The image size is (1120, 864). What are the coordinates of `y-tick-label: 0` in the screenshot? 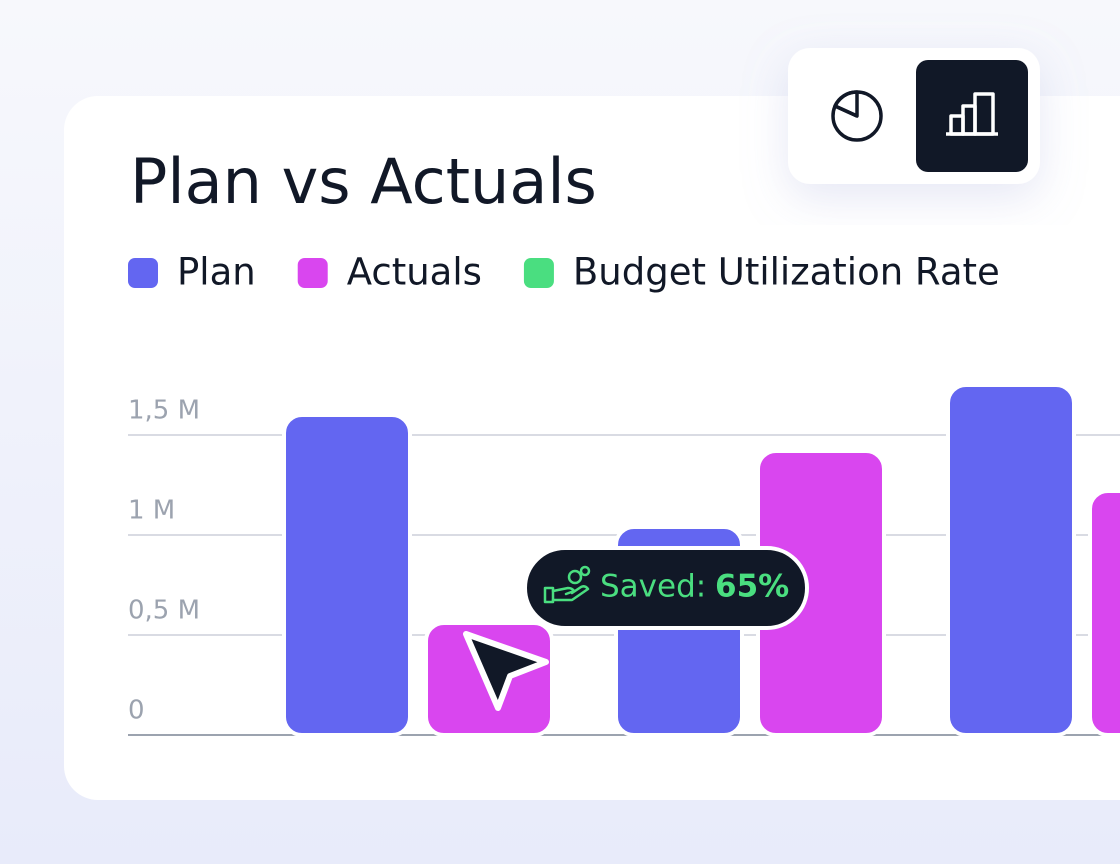 It's located at (136, 711).